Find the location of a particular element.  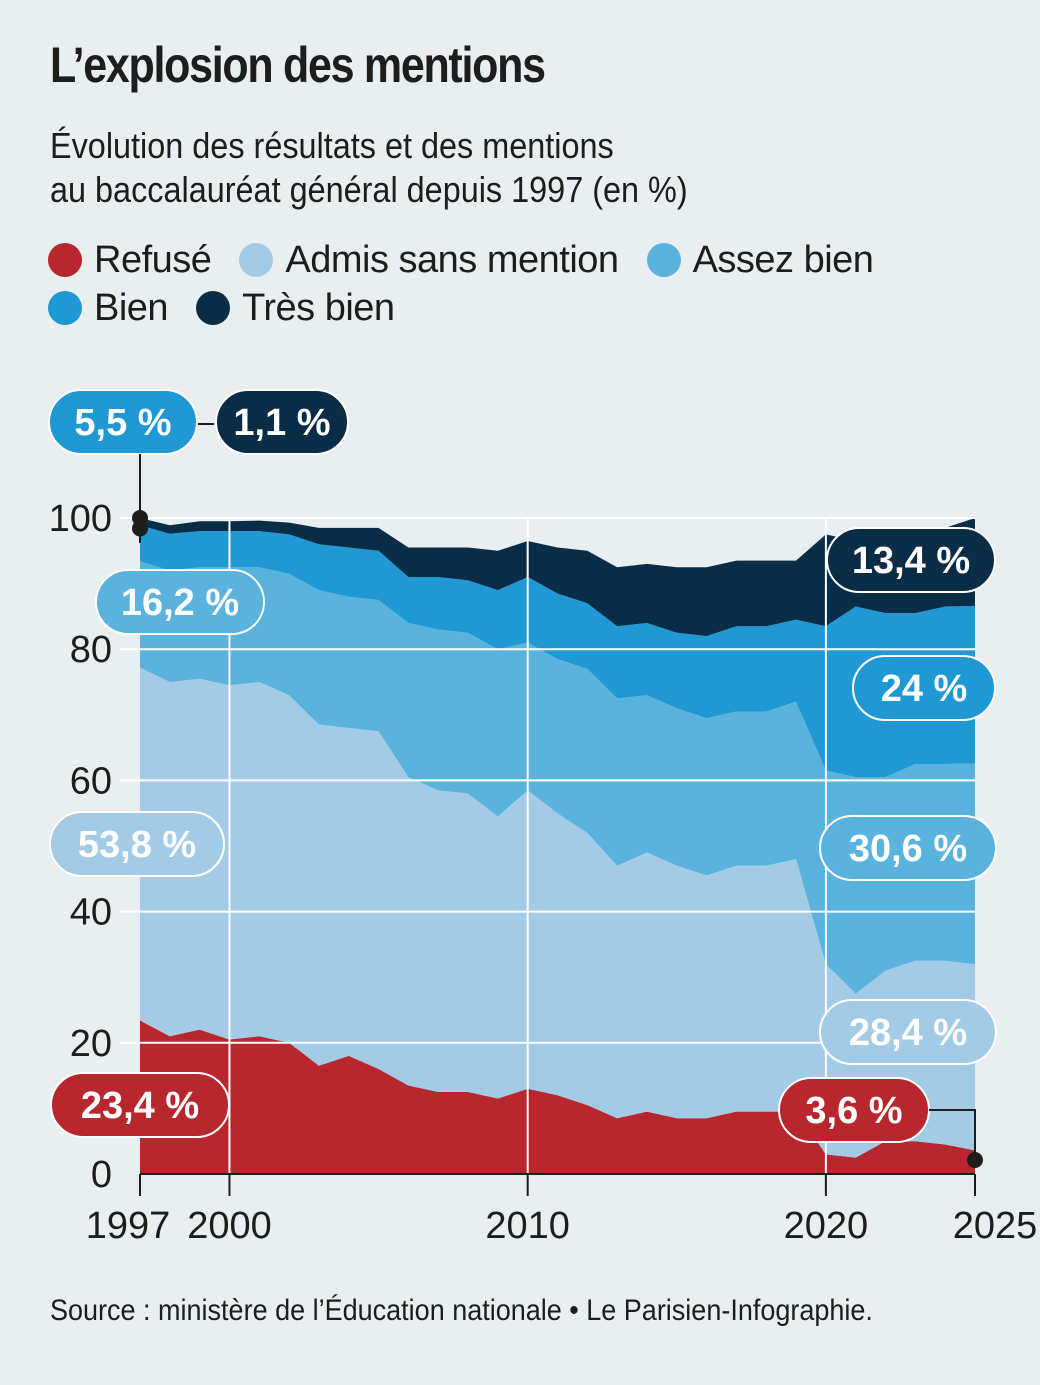

legend-row-1: Refusé Admis sans mention Assez bien is located at coordinates (528, 260).